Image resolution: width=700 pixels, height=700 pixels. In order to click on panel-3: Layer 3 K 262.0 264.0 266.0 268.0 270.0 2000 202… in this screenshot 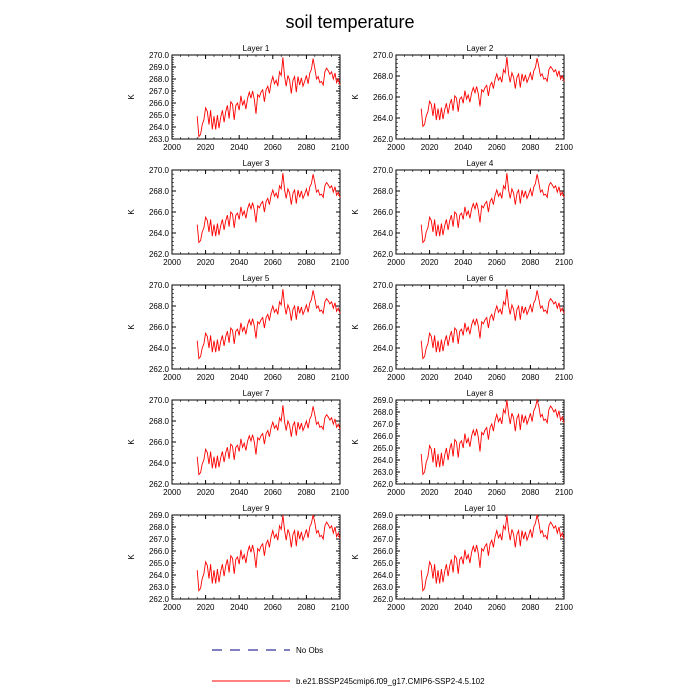, I will do `click(238, 213)`.